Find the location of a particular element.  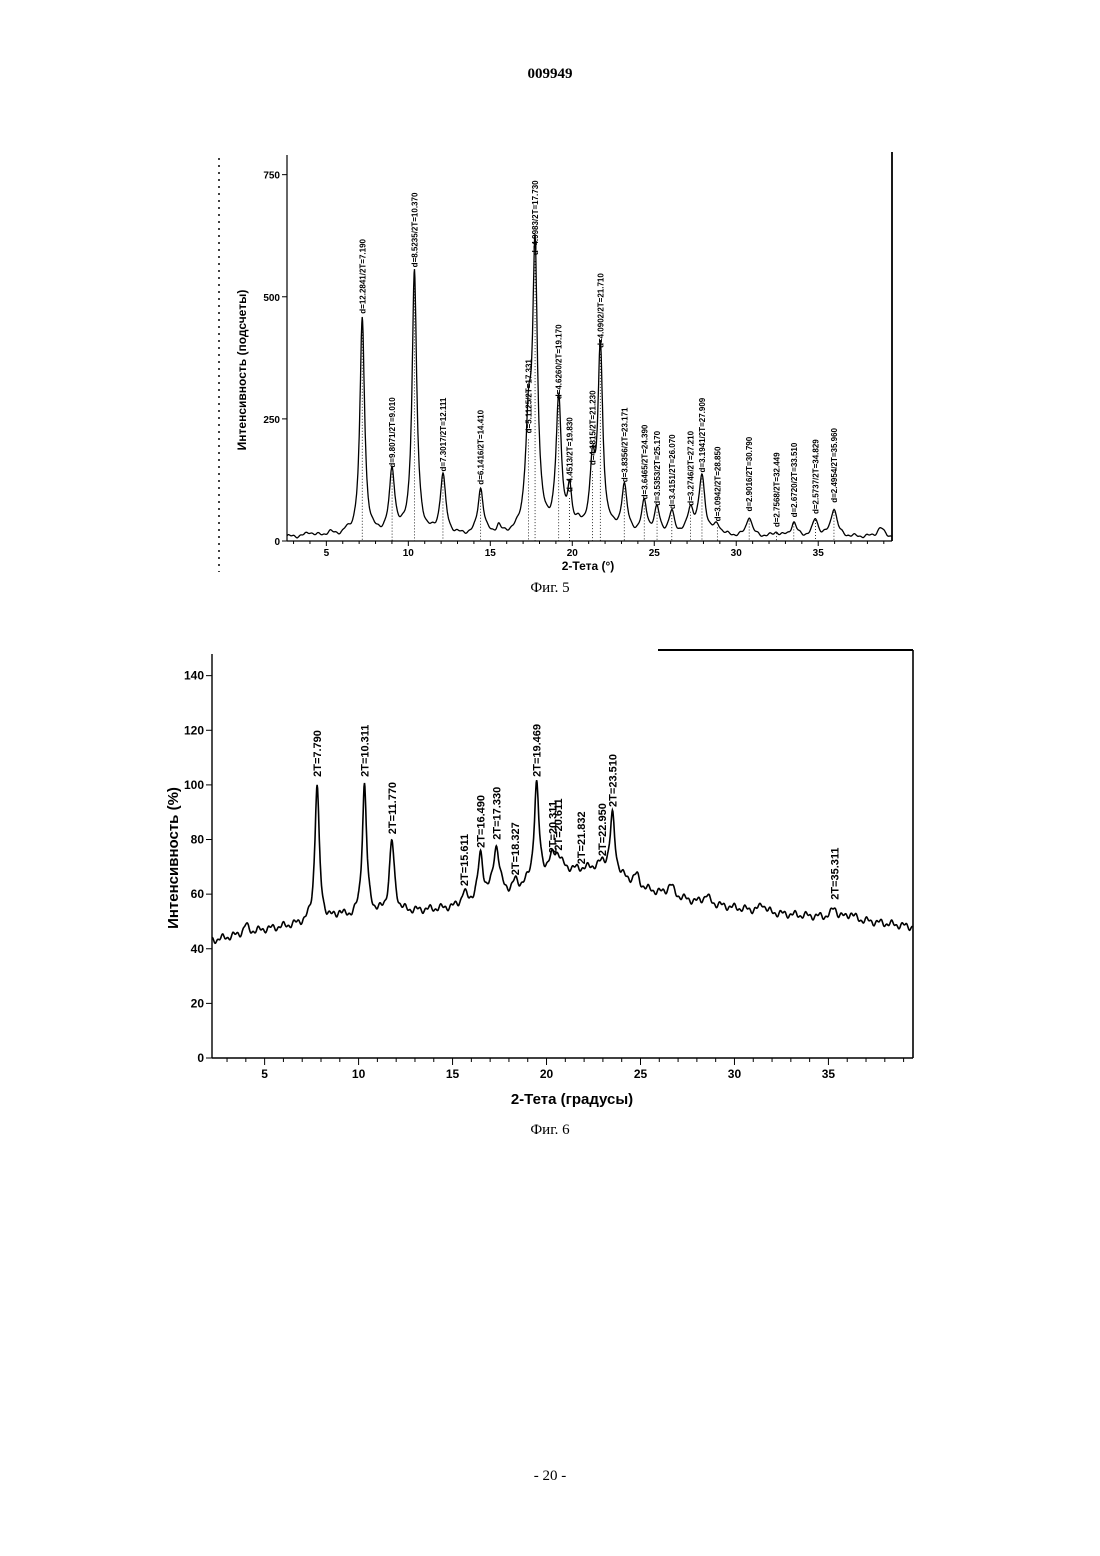

peak-label: 2T=21.832 is located at coordinates (582, 837).